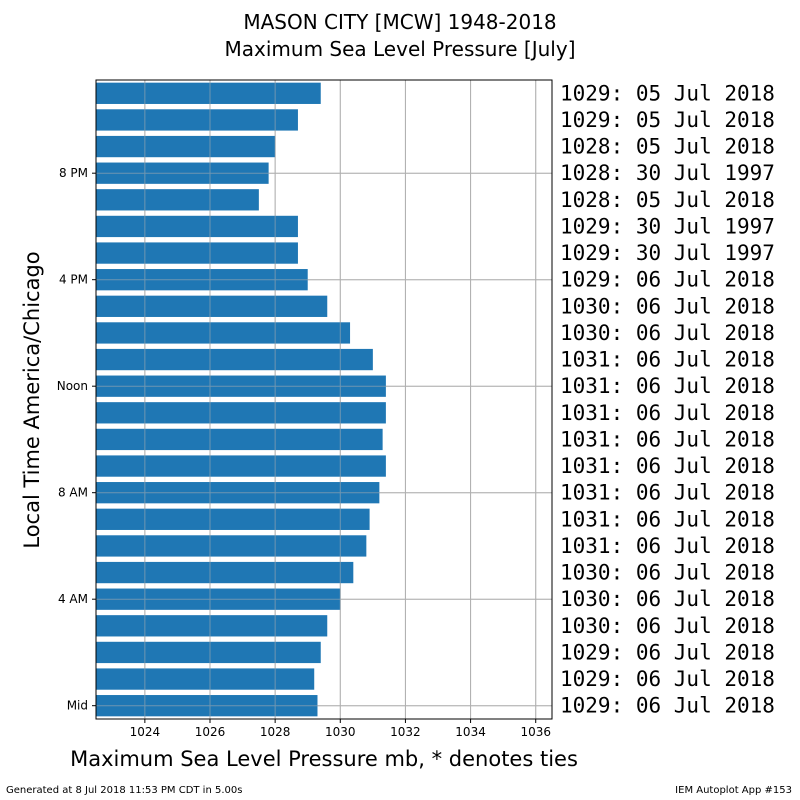 The image size is (800, 800). I want to click on y-axis-label: Local Time America/Chicago, so click(32, 399).